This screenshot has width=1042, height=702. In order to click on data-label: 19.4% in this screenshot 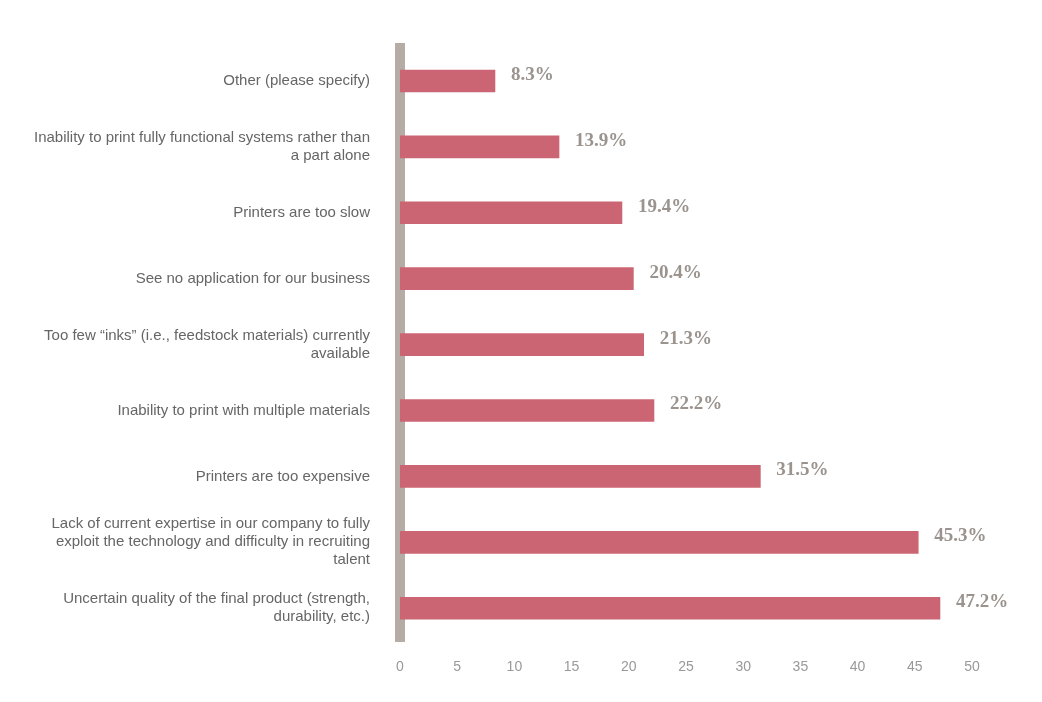, I will do `click(664, 205)`.